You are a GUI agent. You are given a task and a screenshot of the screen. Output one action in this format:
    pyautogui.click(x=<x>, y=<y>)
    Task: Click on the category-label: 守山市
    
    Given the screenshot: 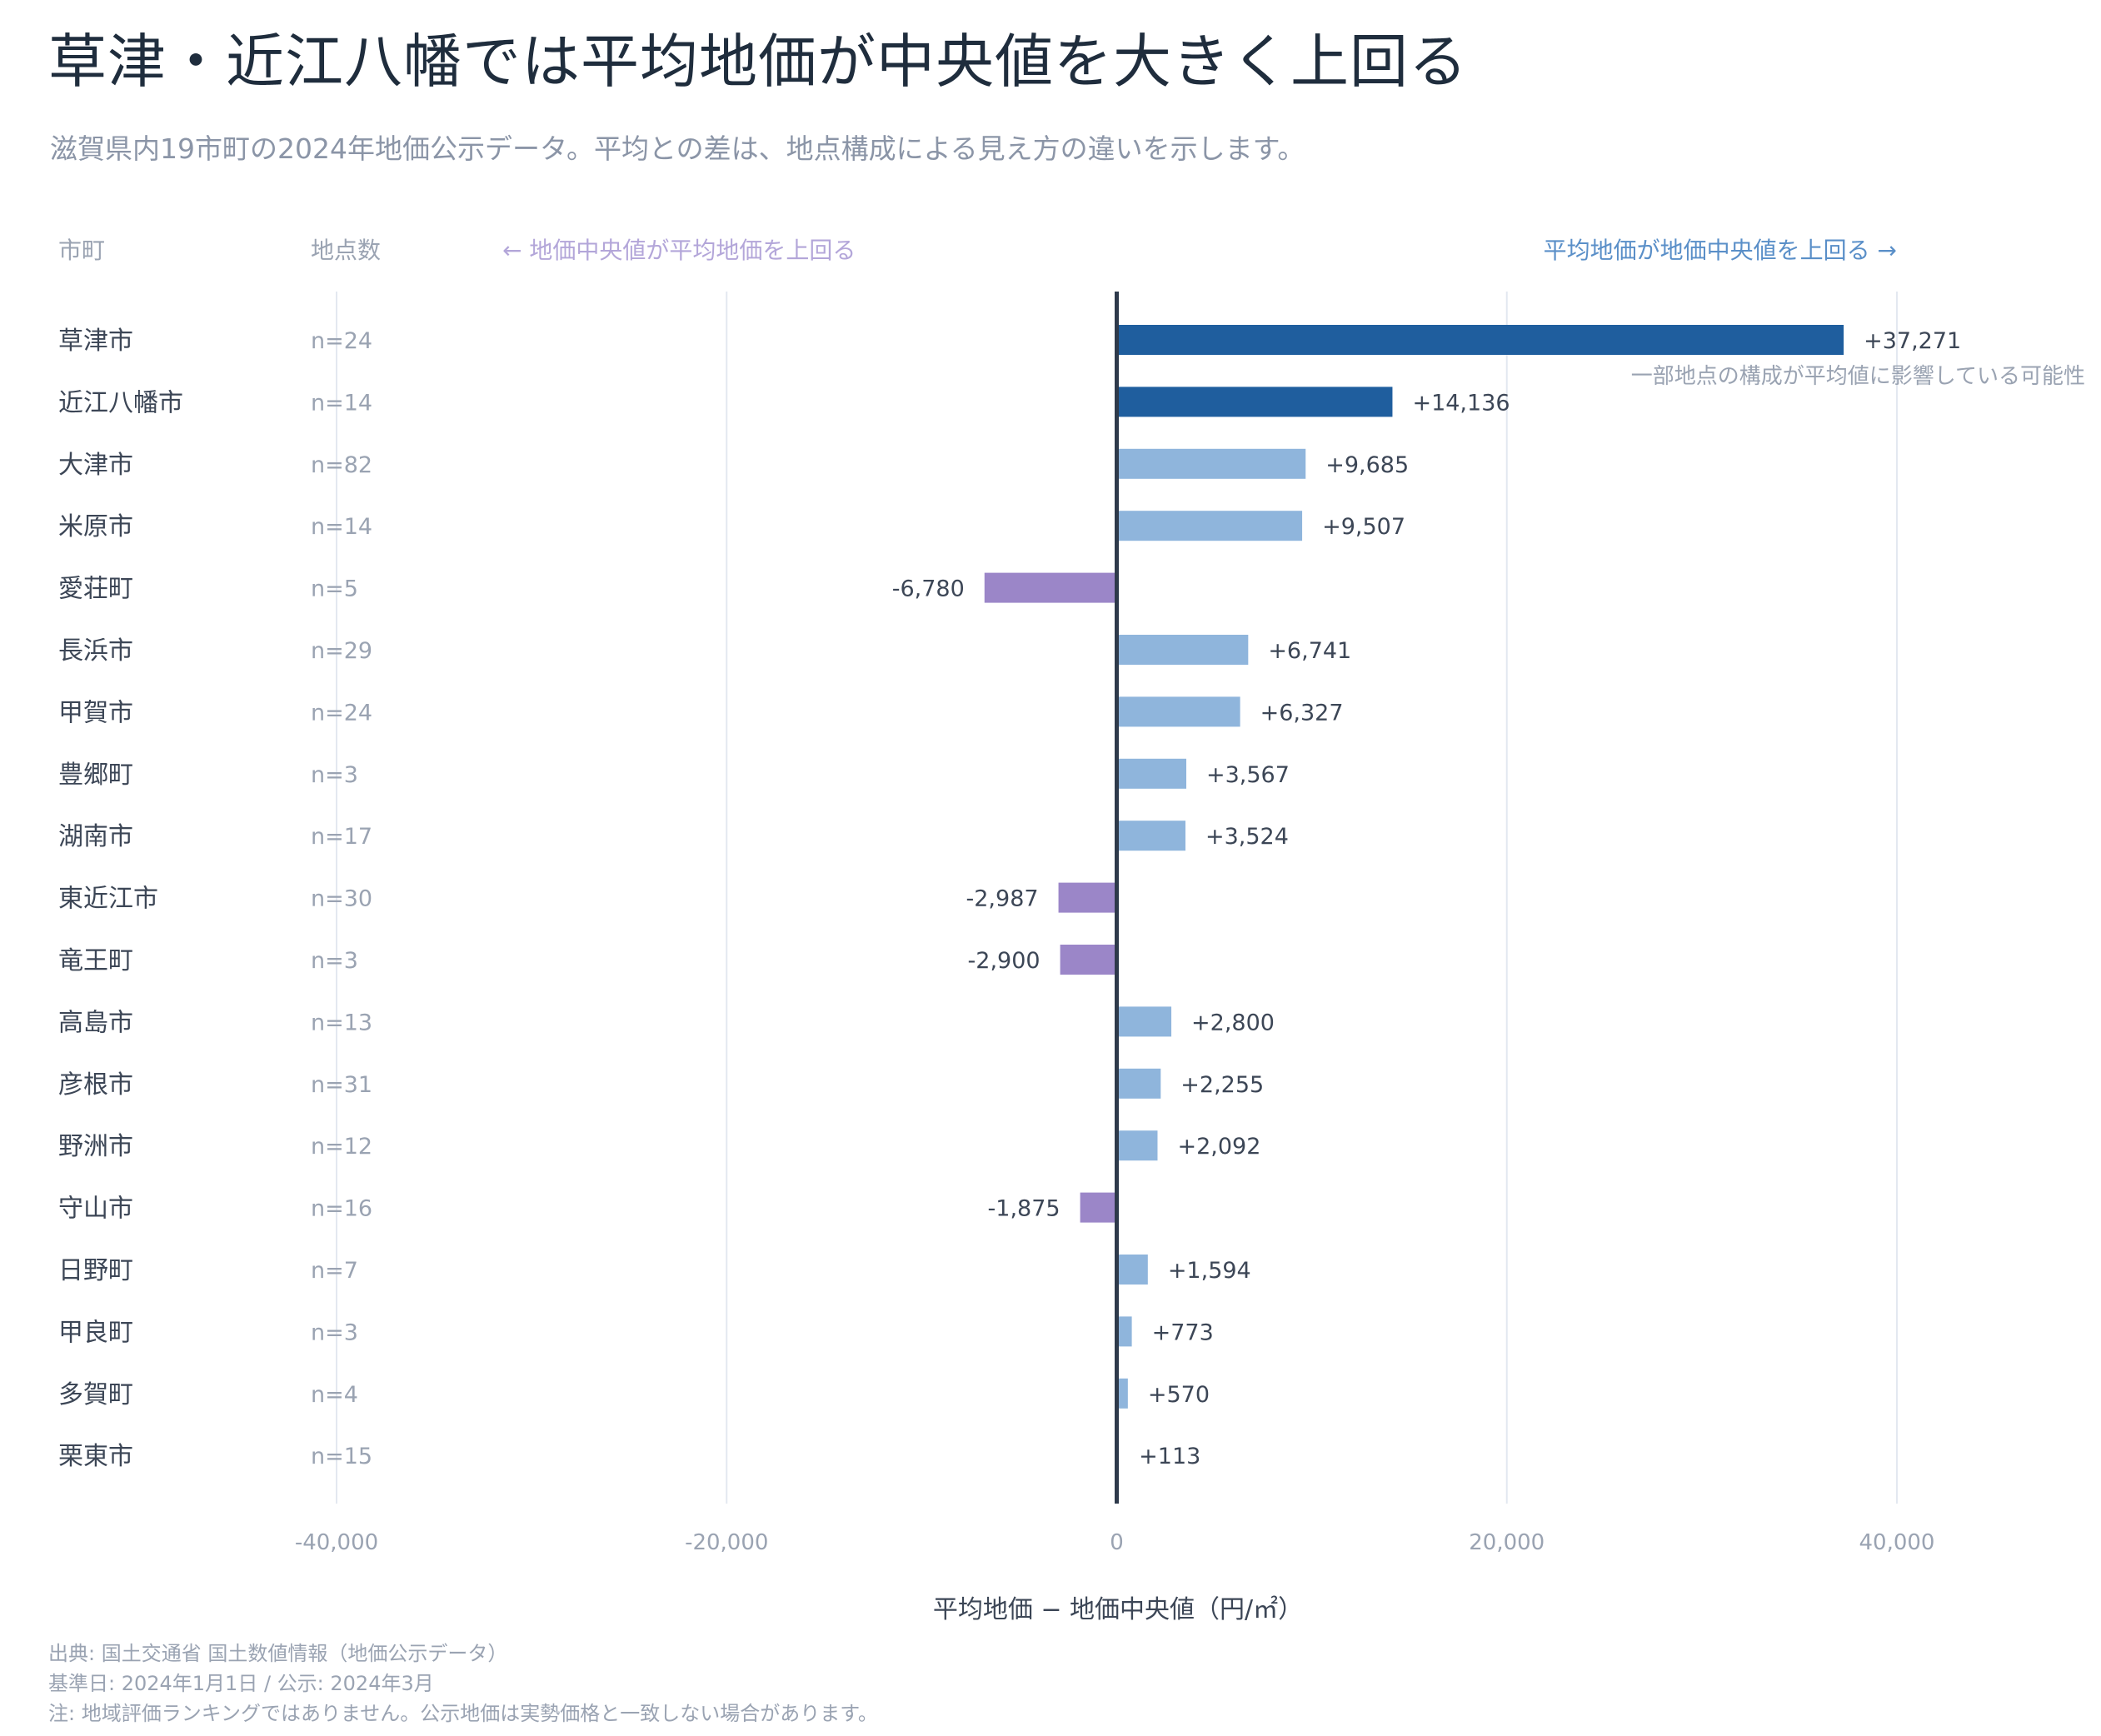 What is the action you would take?
    pyautogui.click(x=96, y=1210)
    